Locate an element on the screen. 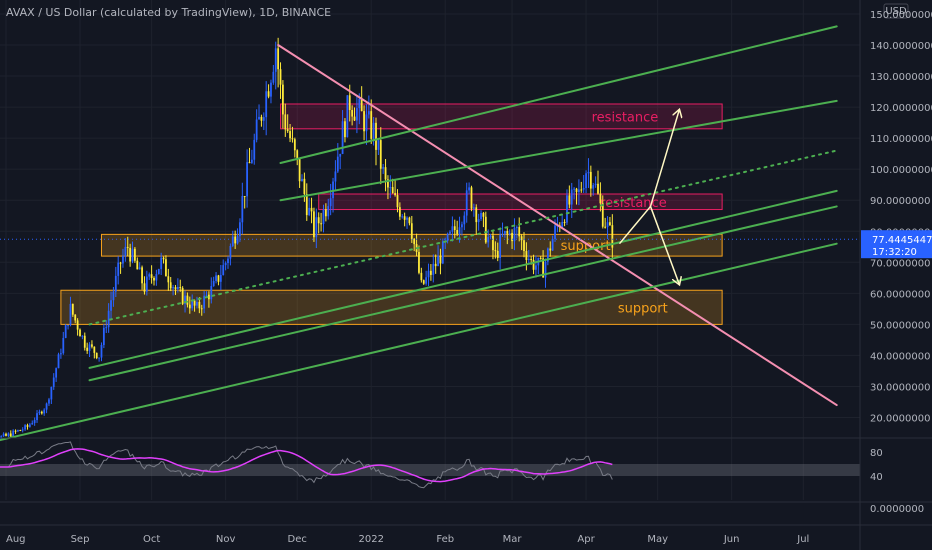  price-tick-label: 30.0000000 is located at coordinates (900, 387).